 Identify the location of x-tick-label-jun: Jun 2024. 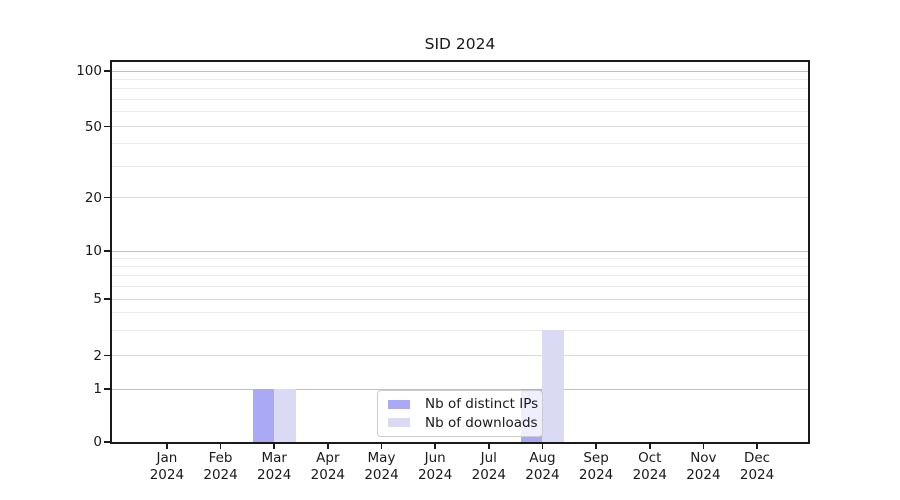
(435, 466).